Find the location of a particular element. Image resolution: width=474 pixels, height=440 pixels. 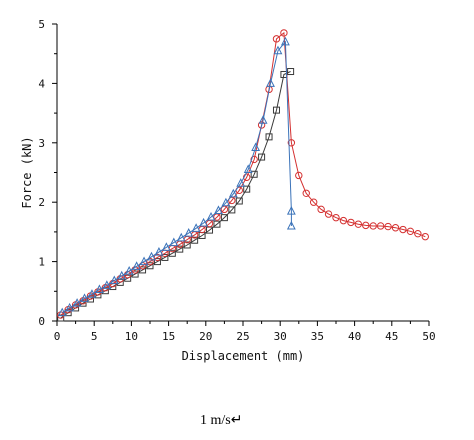

x-tick-label: 0 is located at coordinates (57, 336).